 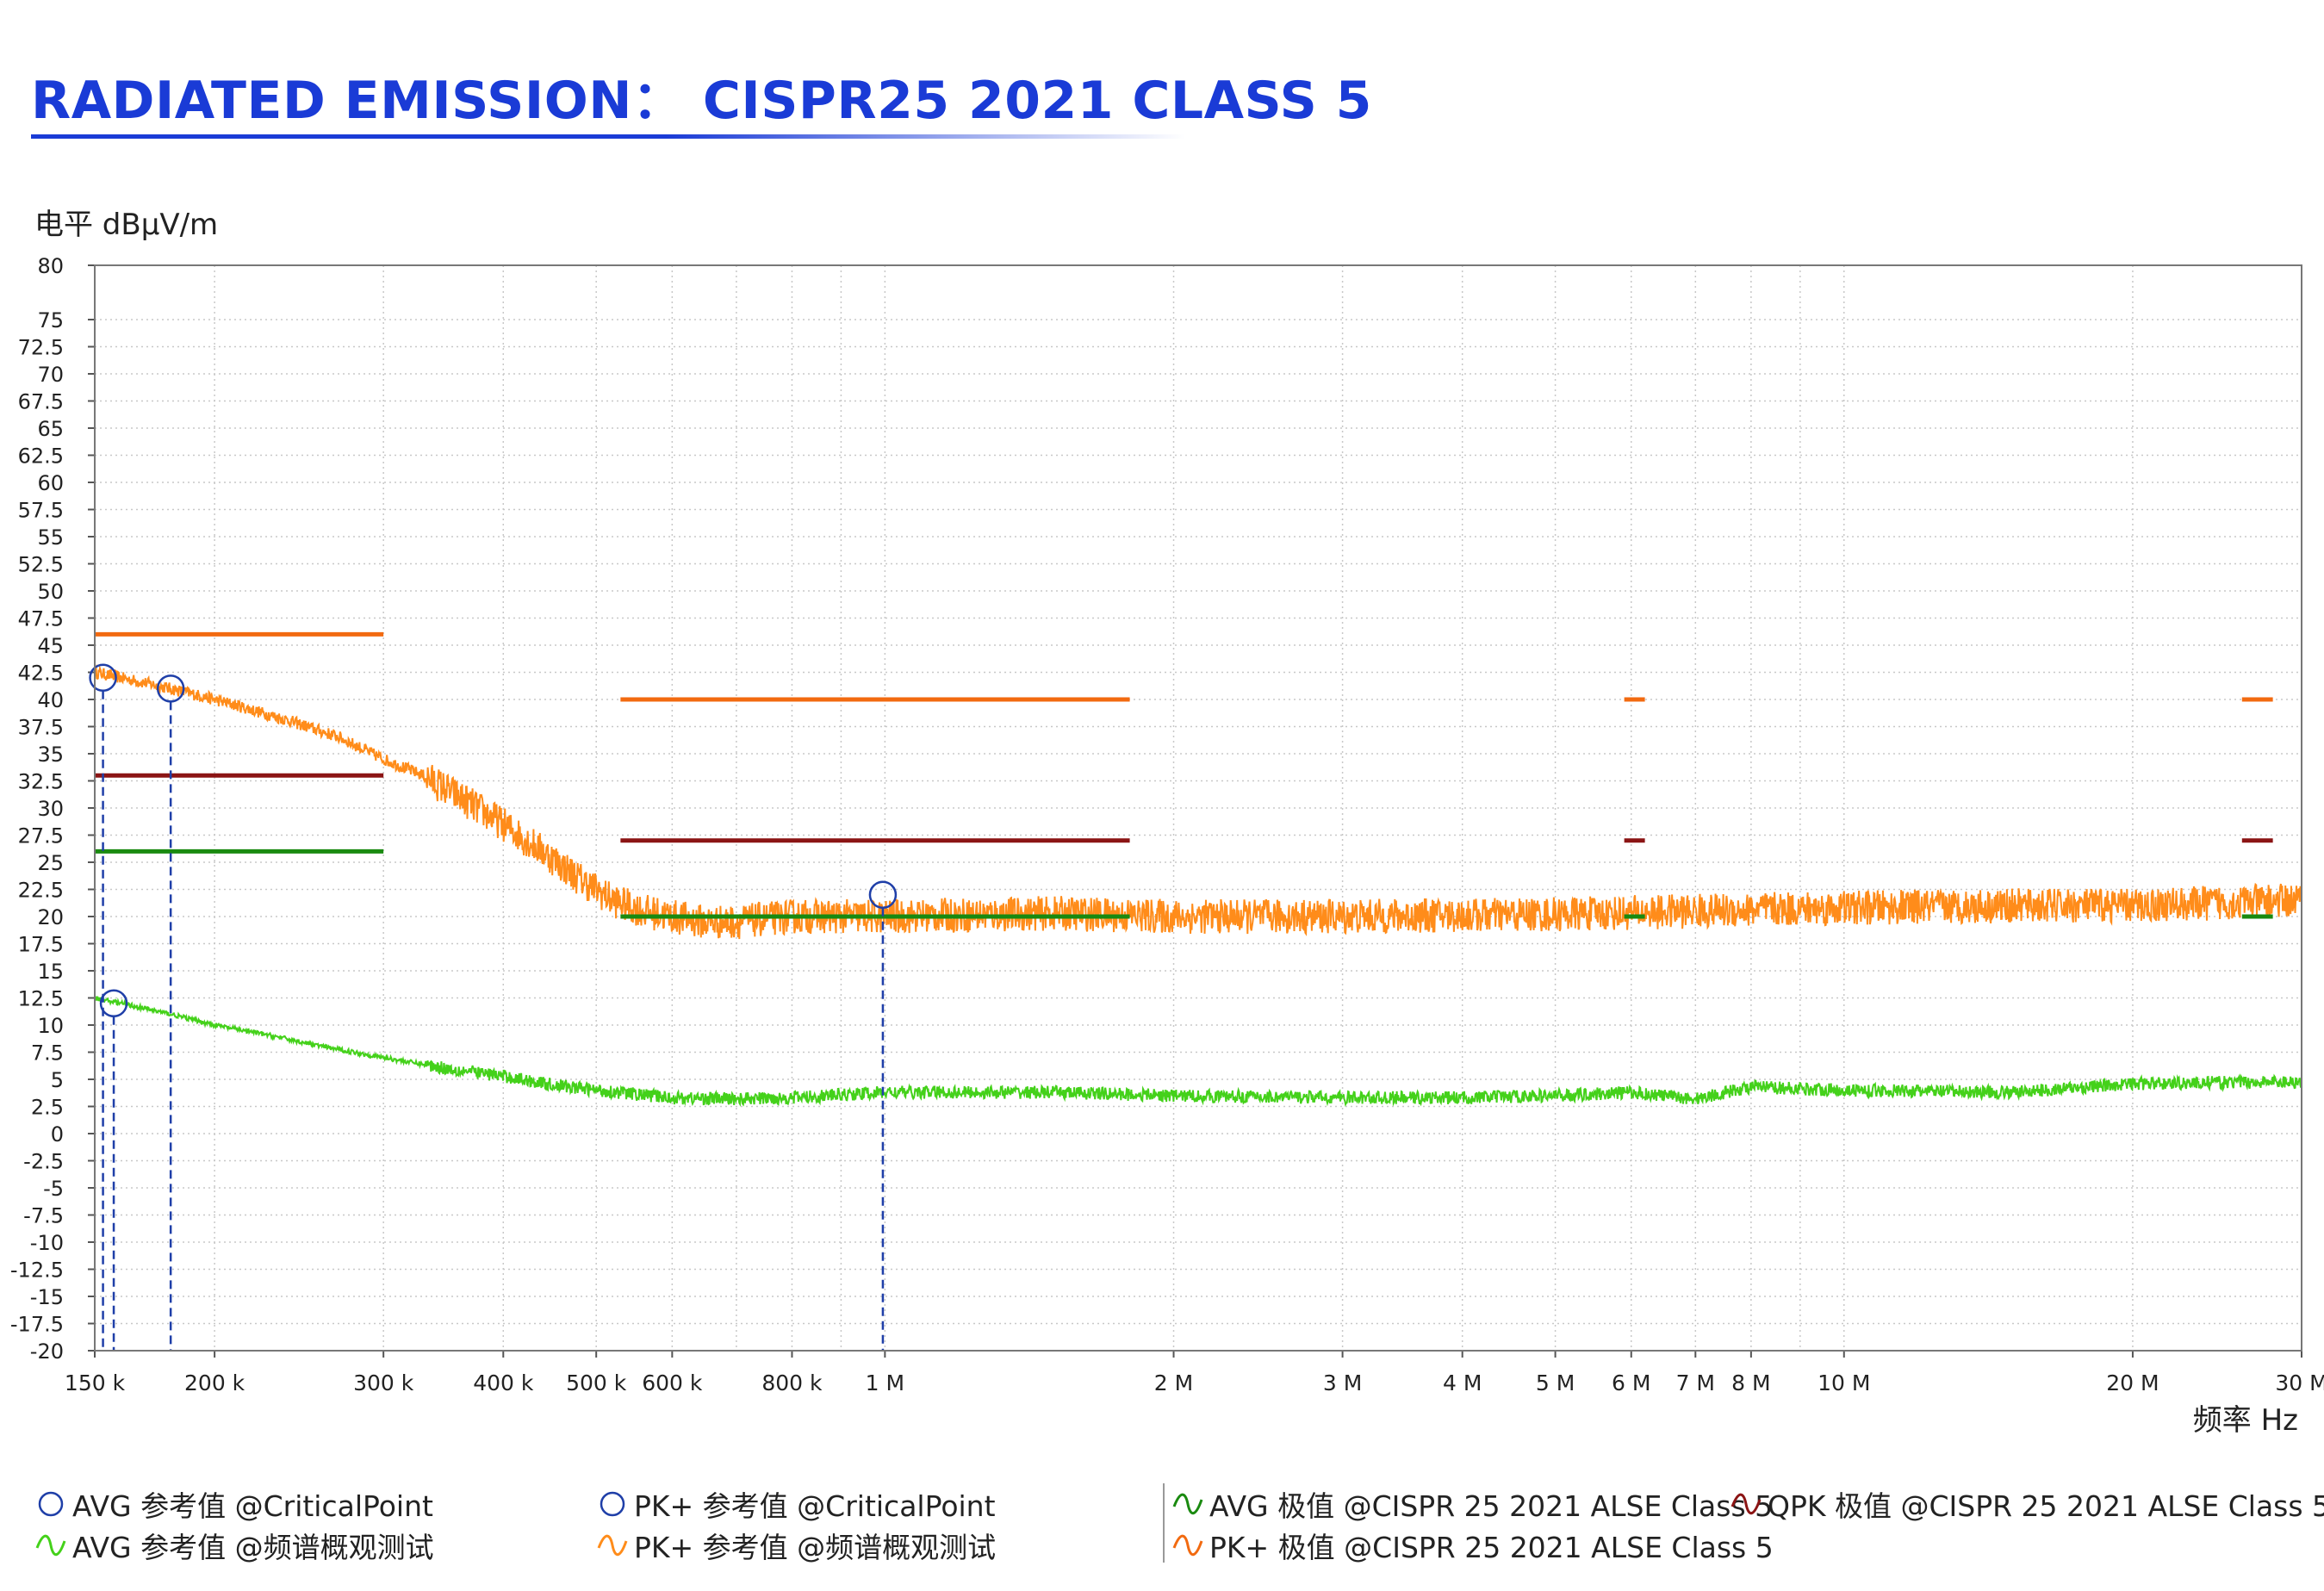 I want to click on y-tick-label: 2.5, so click(x=47, y=1108).